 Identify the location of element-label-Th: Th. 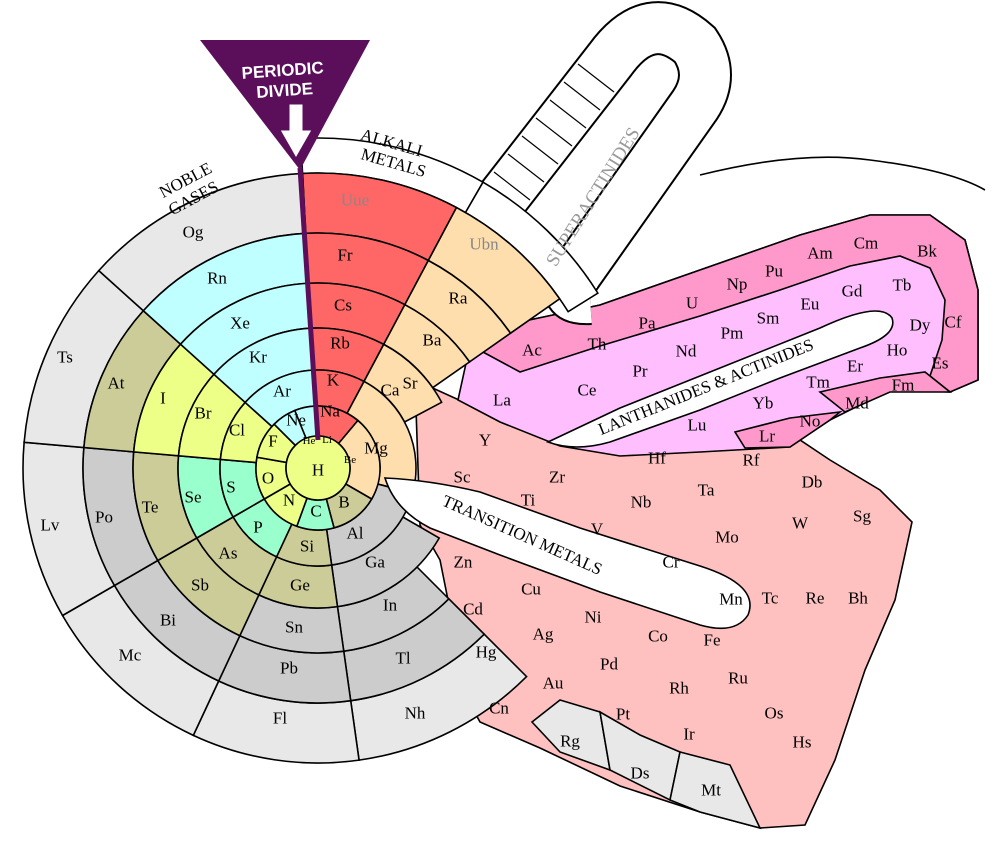
(597, 344).